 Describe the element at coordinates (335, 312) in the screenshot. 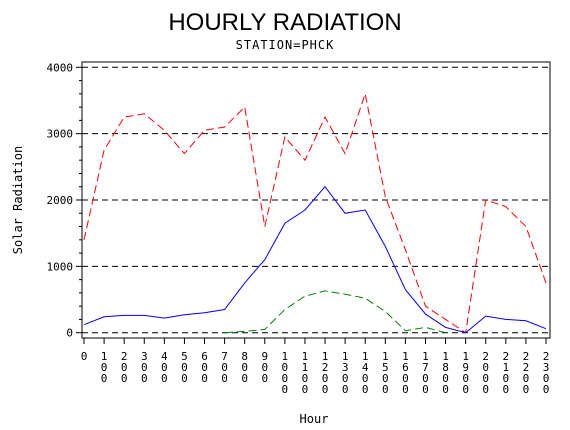

I see `series-3-line` at that location.